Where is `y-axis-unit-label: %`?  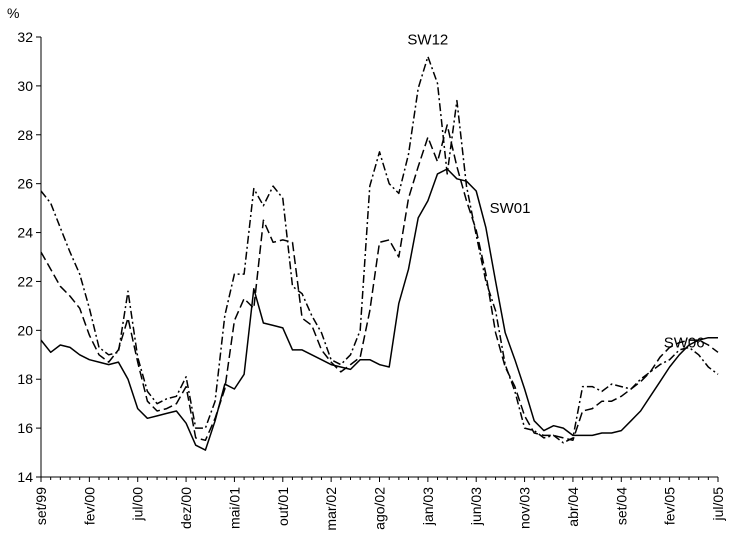
y-axis-unit-label: % is located at coordinates (13, 13).